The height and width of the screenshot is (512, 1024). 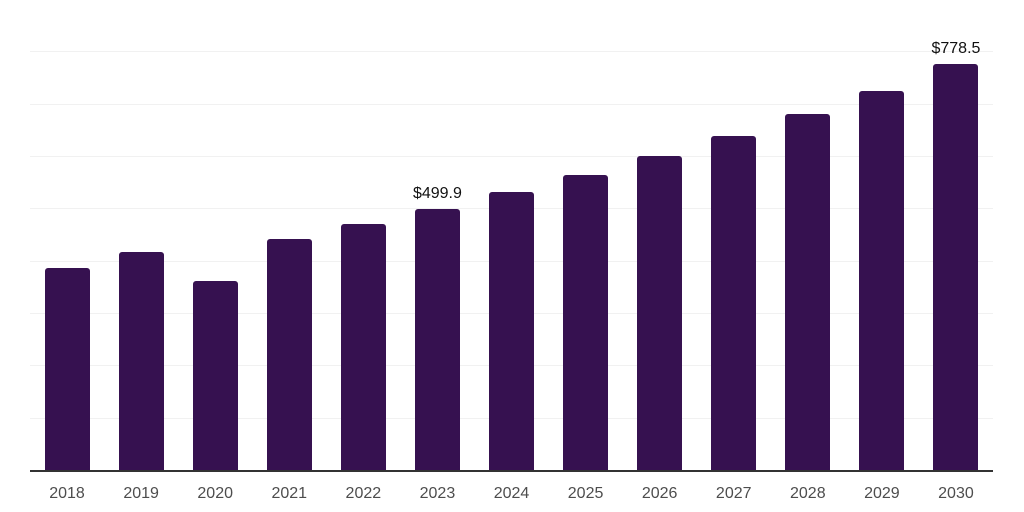 I want to click on bar-2028, so click(x=808, y=292).